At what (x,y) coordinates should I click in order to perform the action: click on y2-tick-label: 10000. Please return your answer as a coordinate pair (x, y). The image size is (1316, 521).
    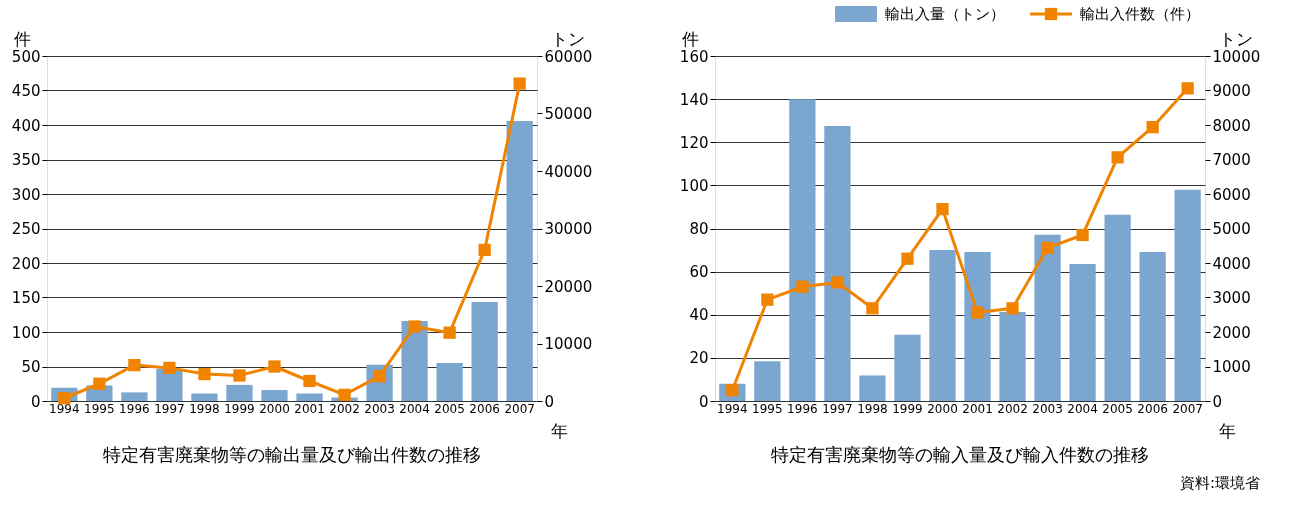
    Looking at the image, I should click on (568, 344).